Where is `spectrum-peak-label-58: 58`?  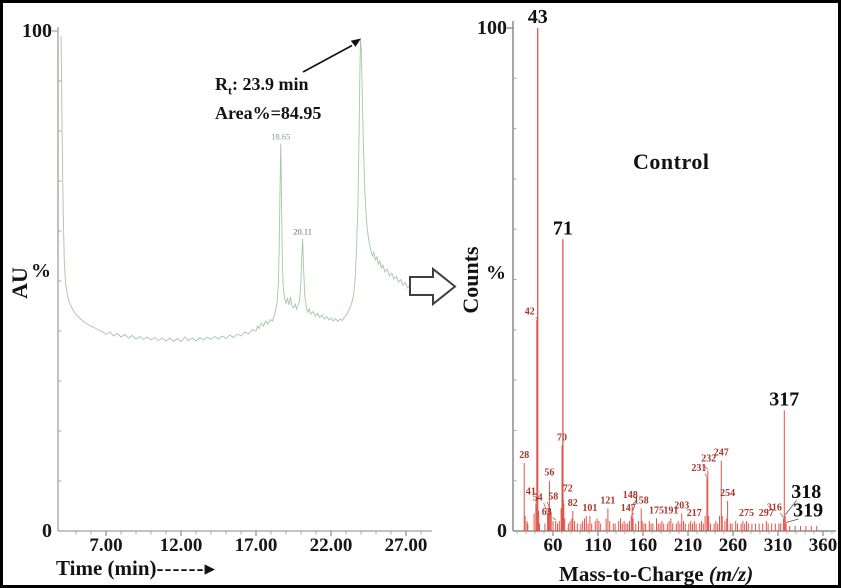
spectrum-peak-label-58: 58 is located at coordinates (553, 496).